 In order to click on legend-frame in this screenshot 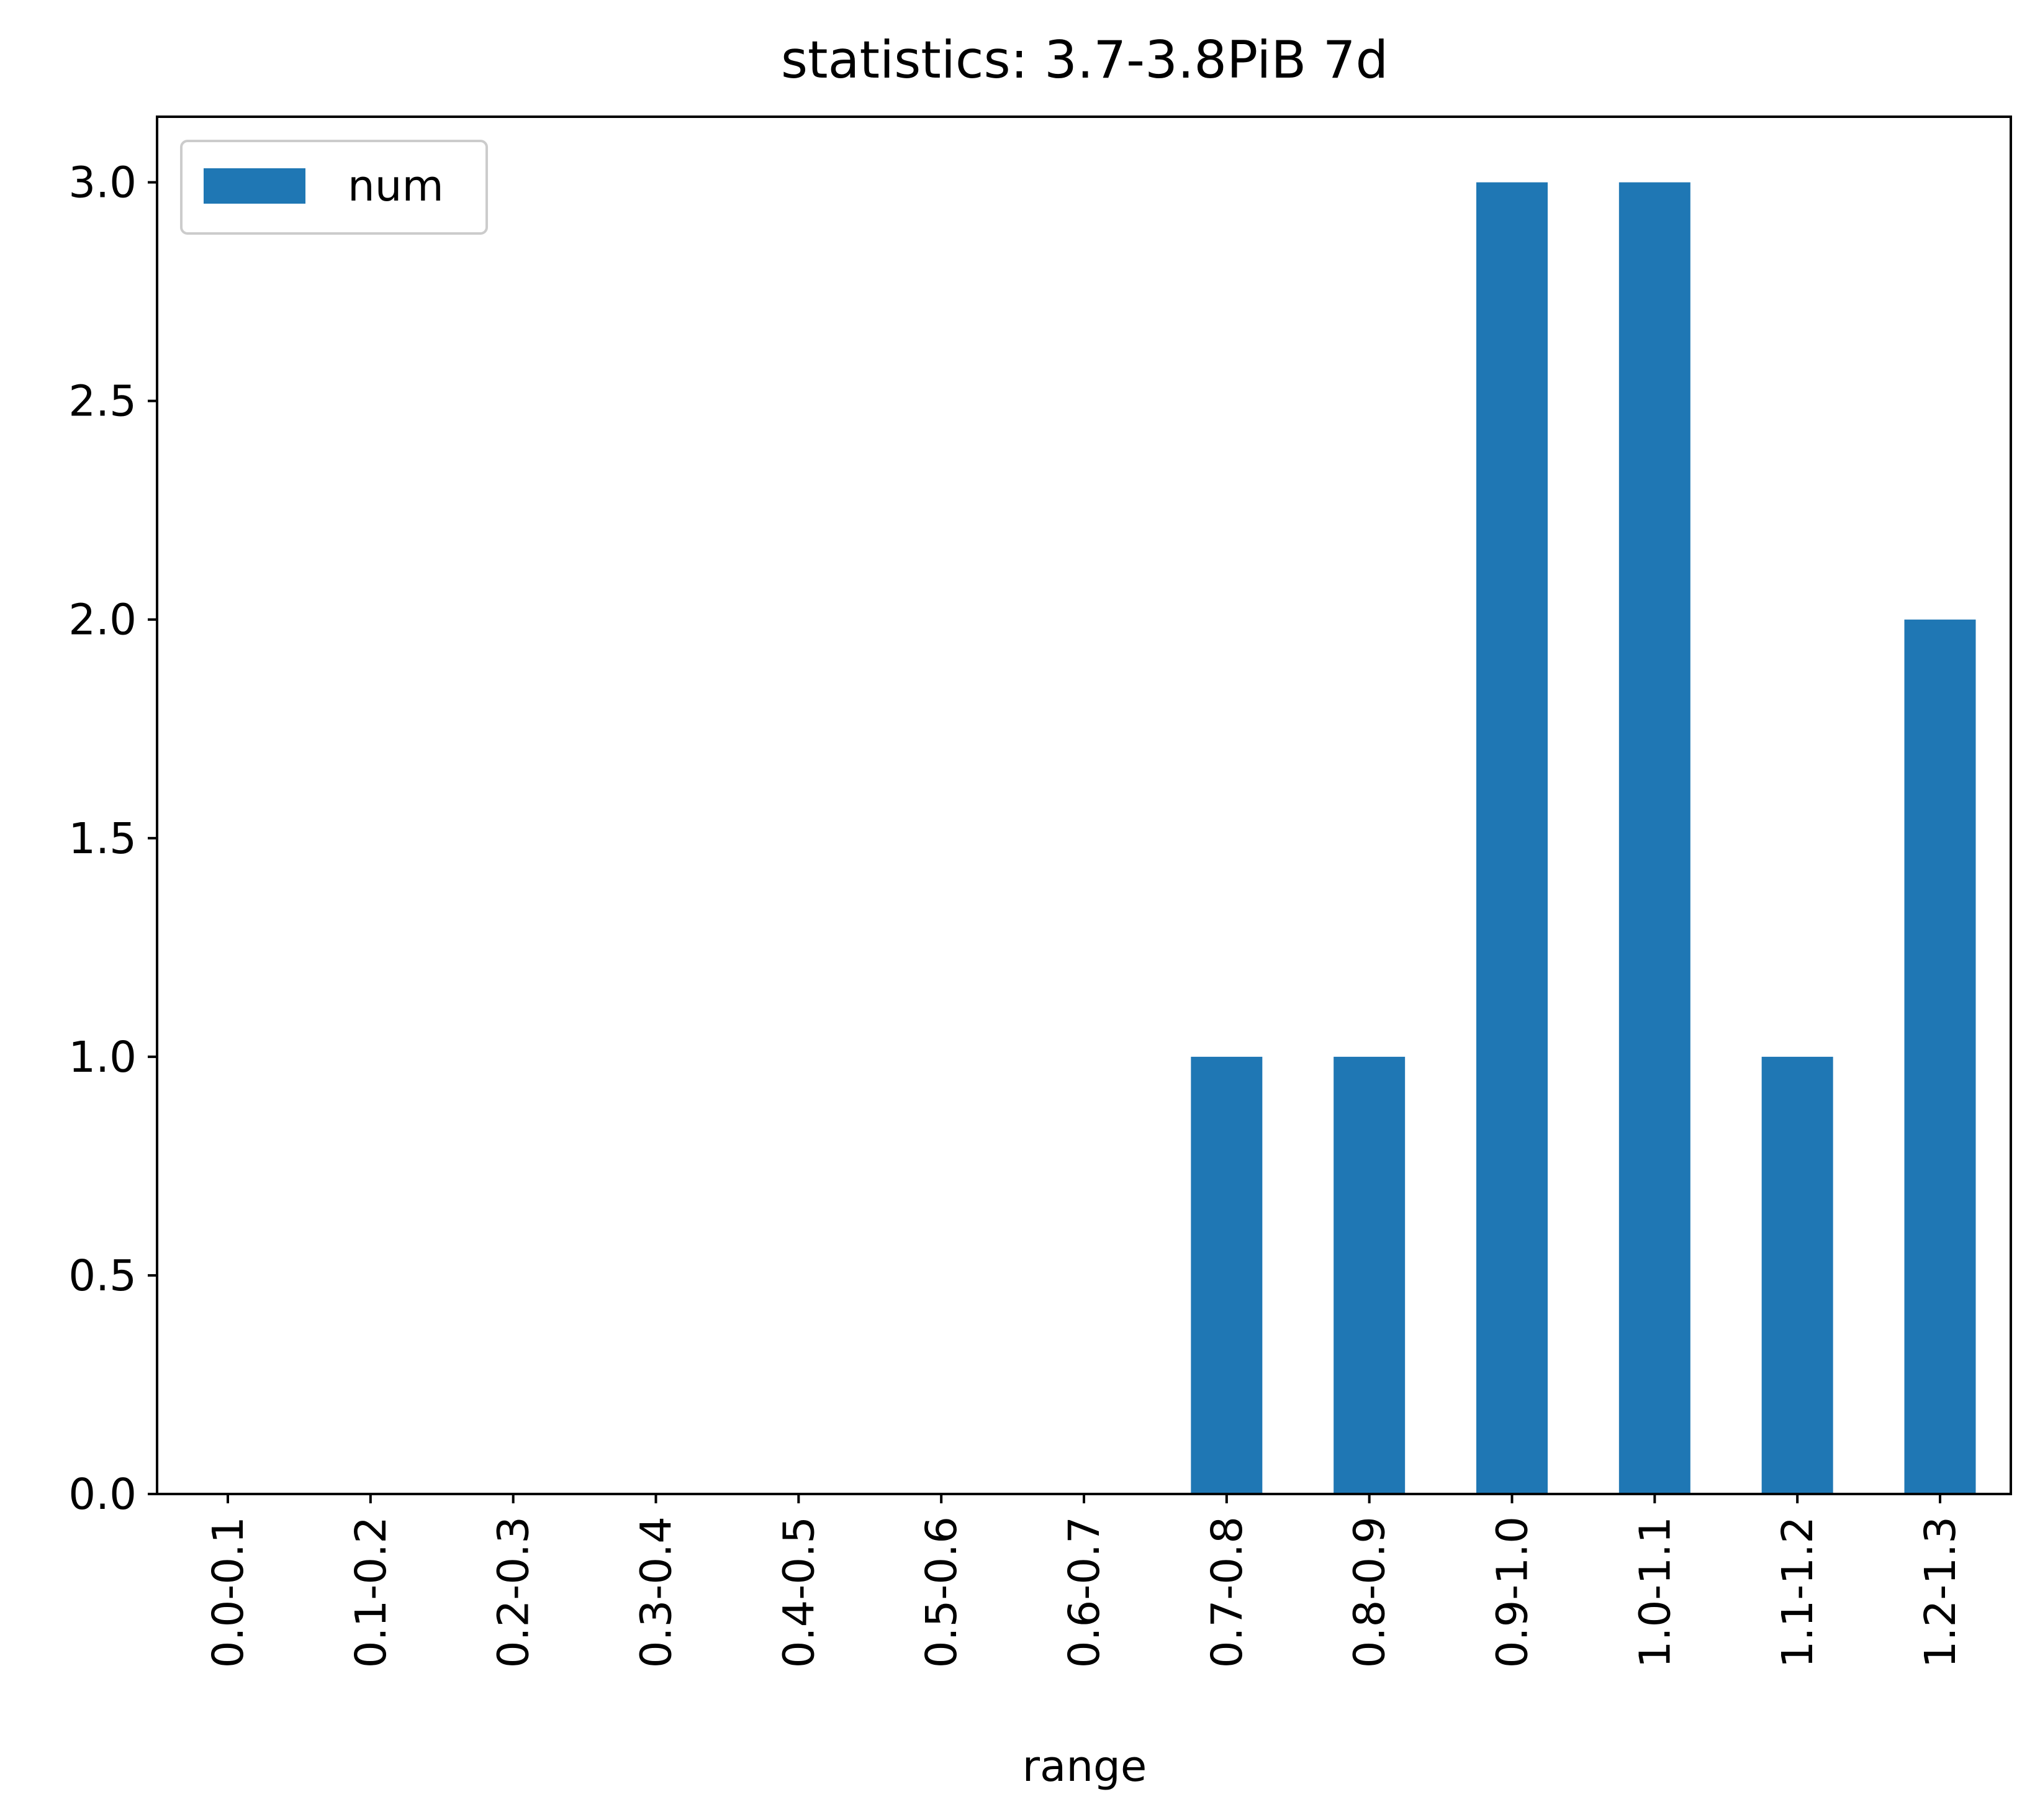, I will do `click(334, 187)`.